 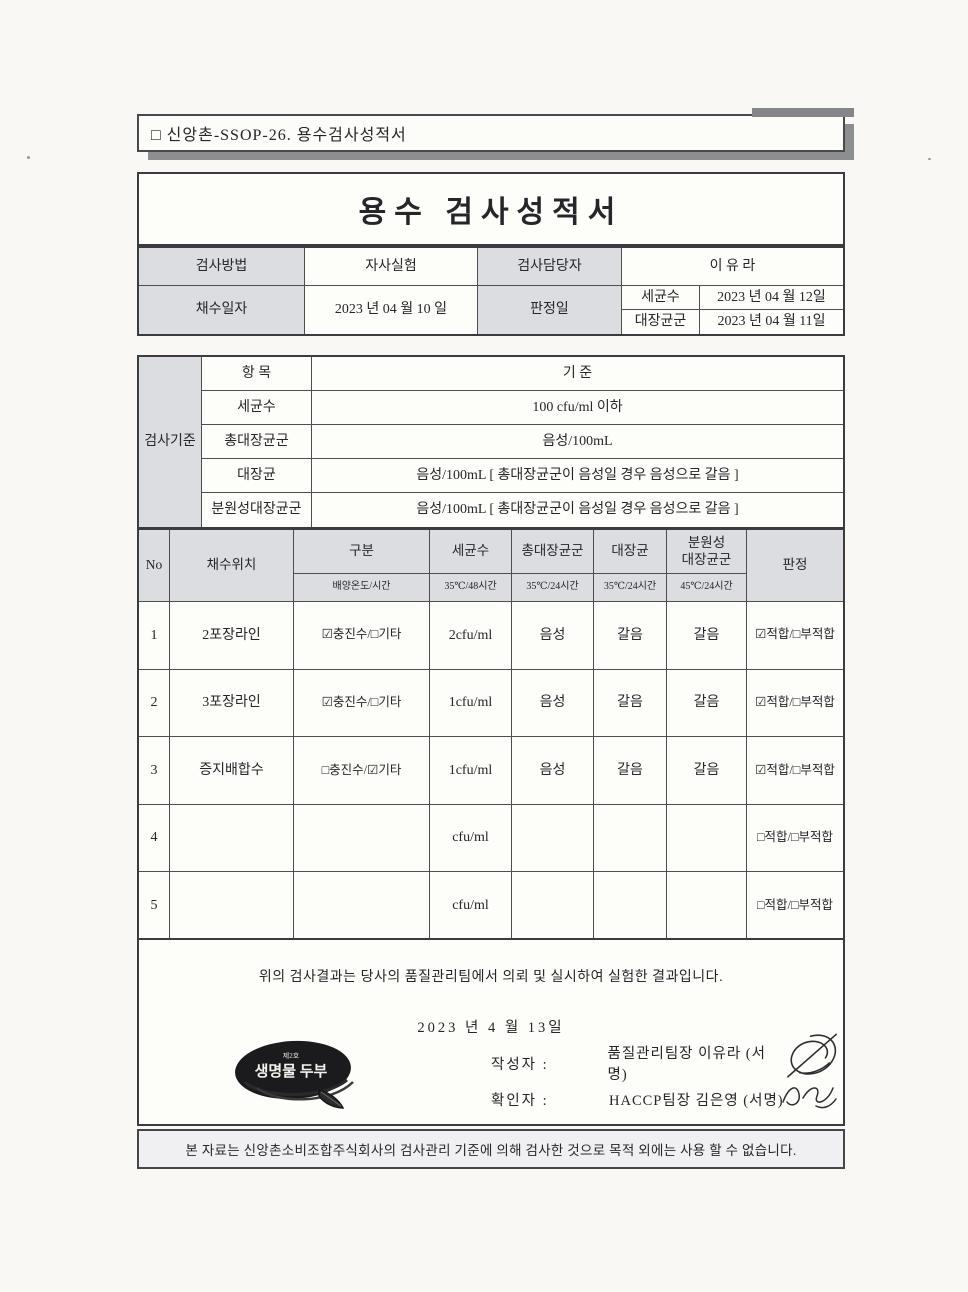 What do you see at coordinates (279, 135) in the screenshot?
I see `document-code-text: □ 신앙촌-SSOP-26. 용수검사성적서` at bounding box center [279, 135].